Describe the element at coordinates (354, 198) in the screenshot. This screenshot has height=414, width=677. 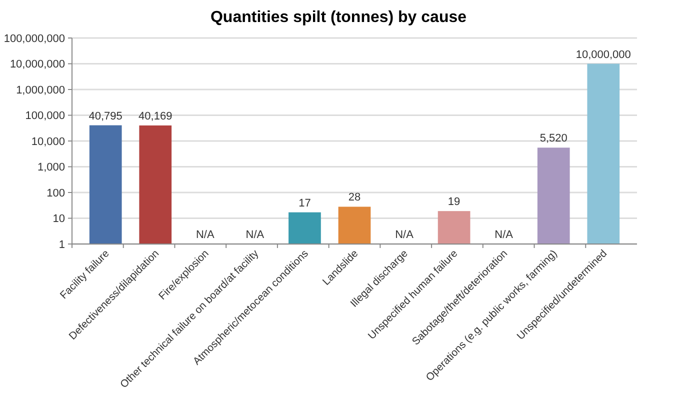
I see `data-label: 28` at that location.